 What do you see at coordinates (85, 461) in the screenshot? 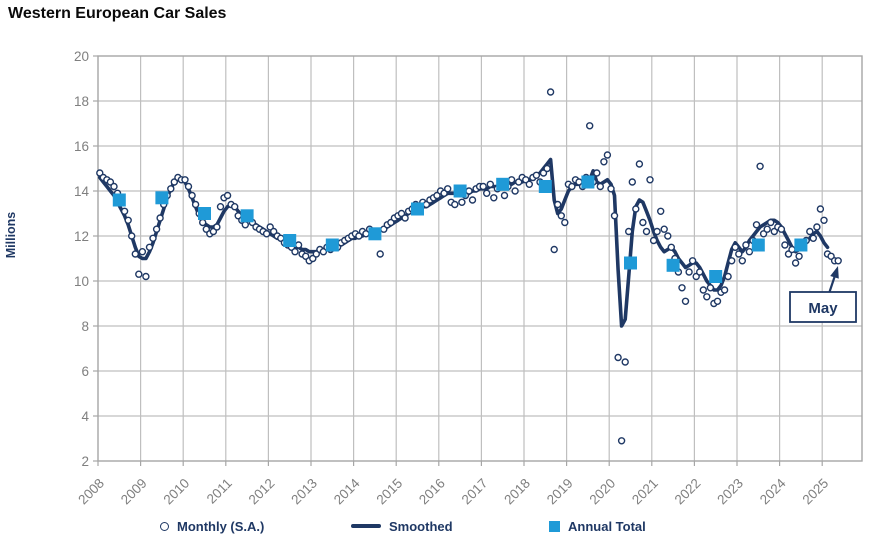
I see `y-tick-label: 2` at bounding box center [85, 461].